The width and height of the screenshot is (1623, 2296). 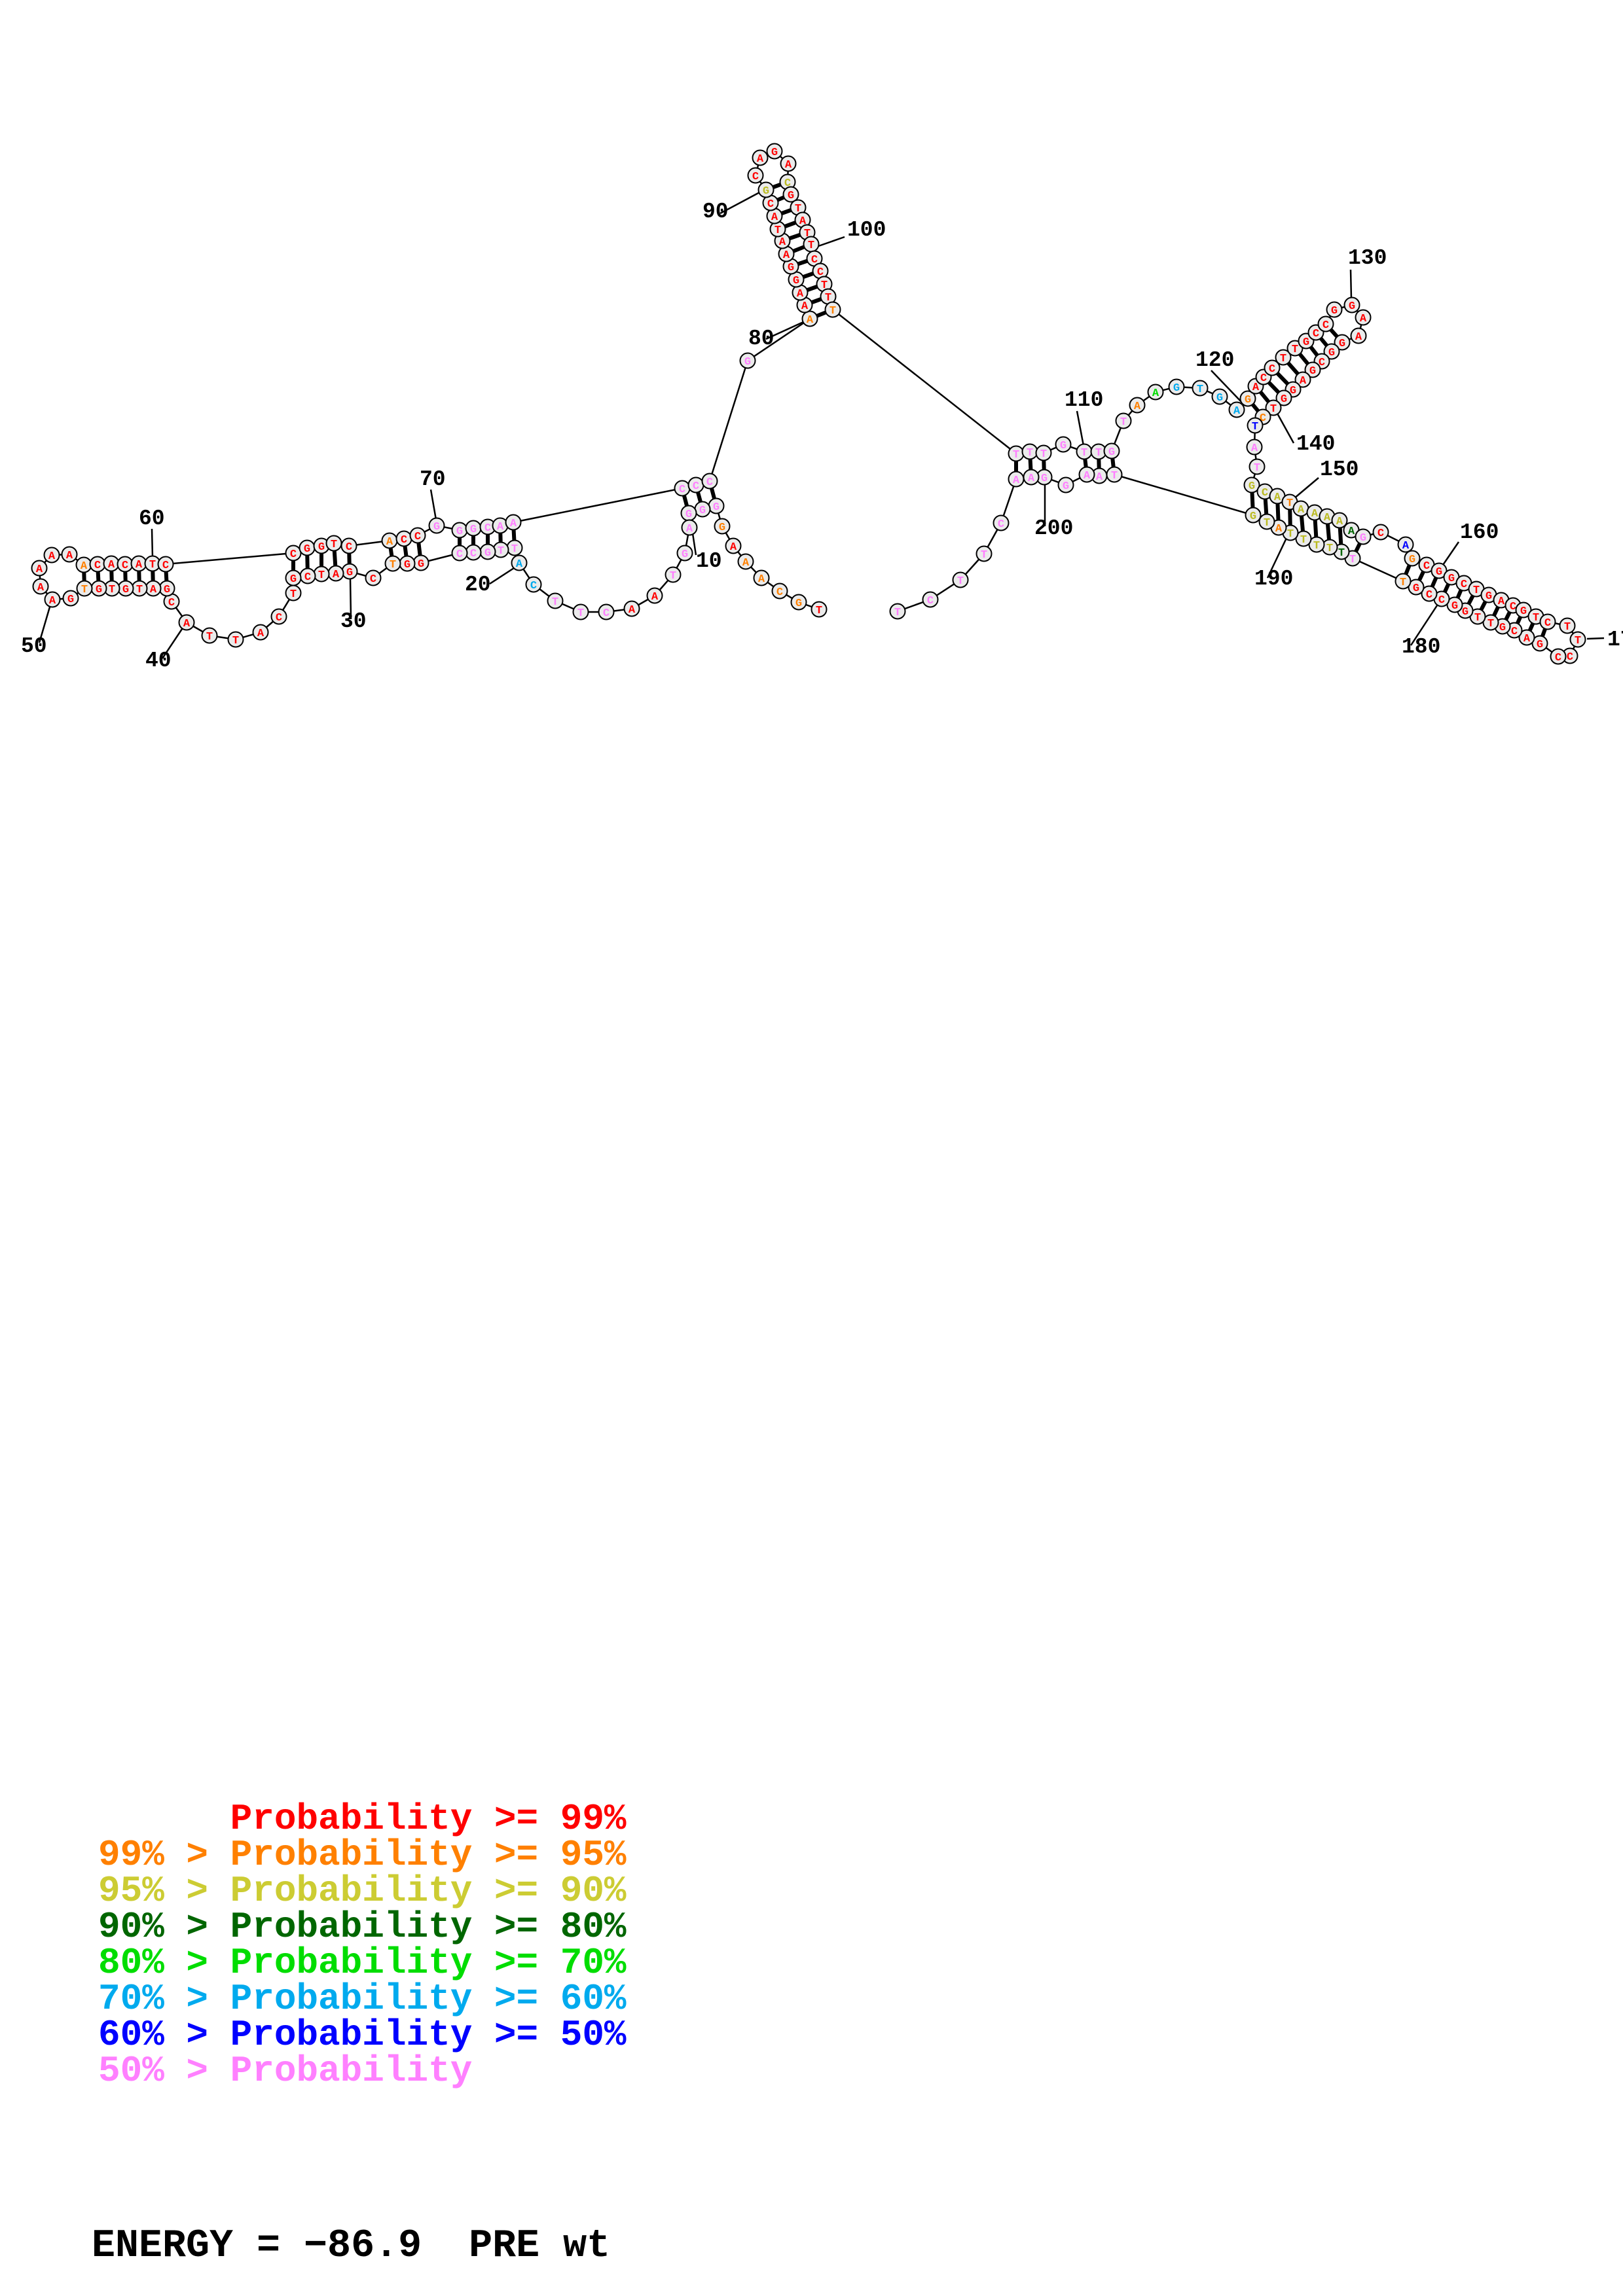 I want to click on legend-entry: 80% > Probability >= 70%, so click(x=362, y=1963).